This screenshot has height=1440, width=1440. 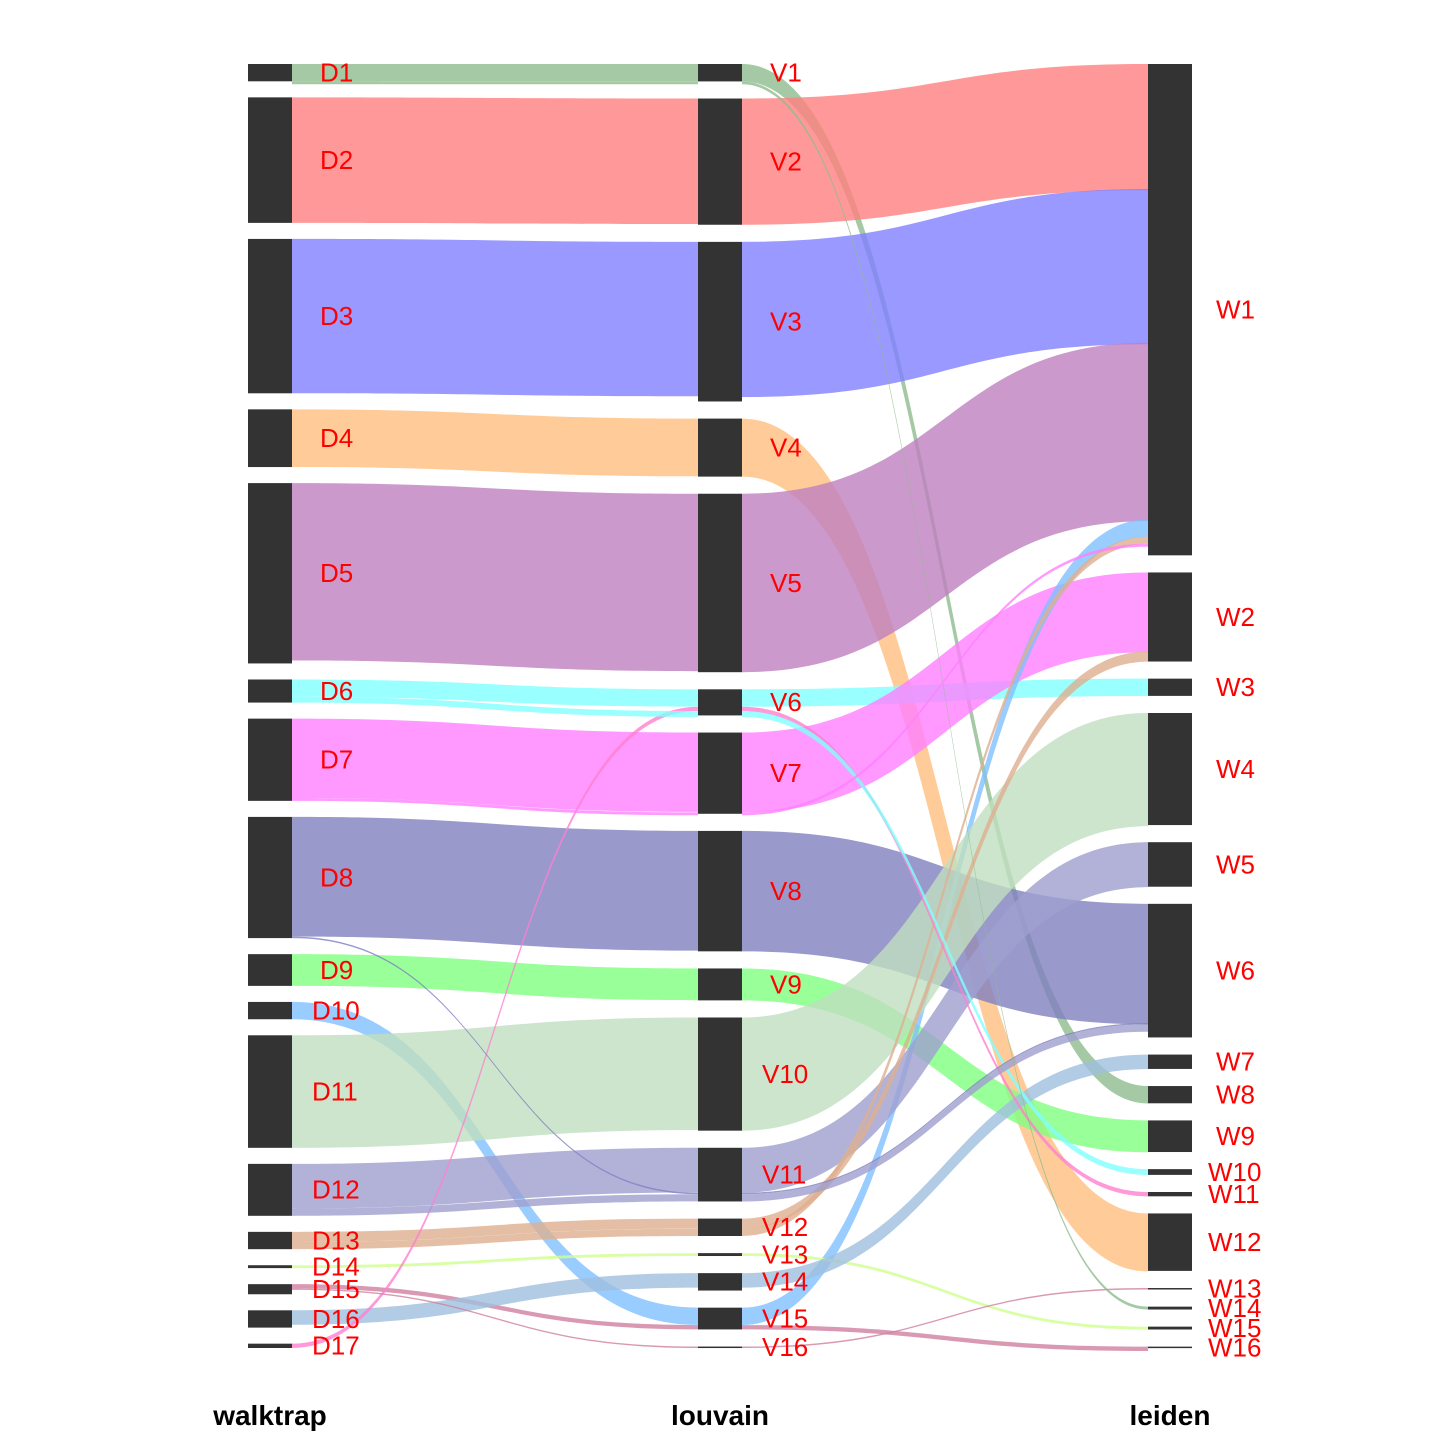 I want to click on stratum-label-d12: D12, so click(x=336, y=1190).